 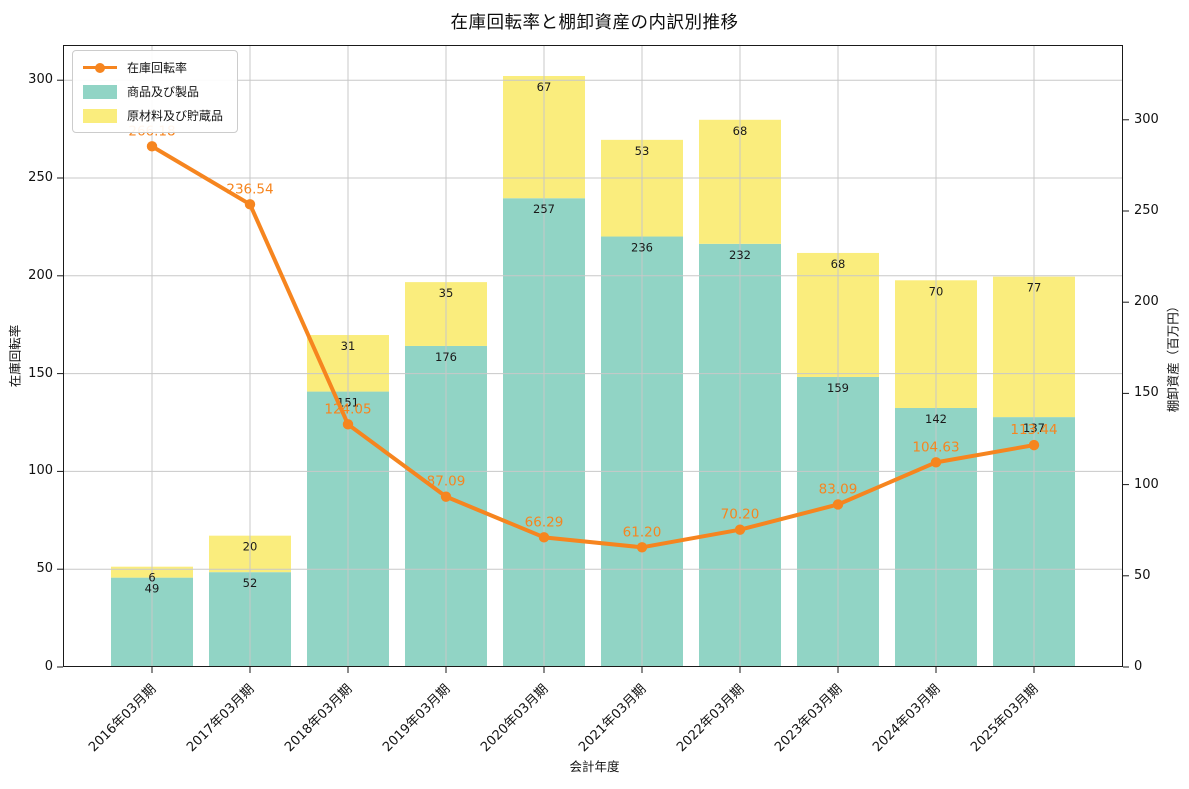 I want to click on right-axis-tick-label: 300, so click(x=1146, y=119).